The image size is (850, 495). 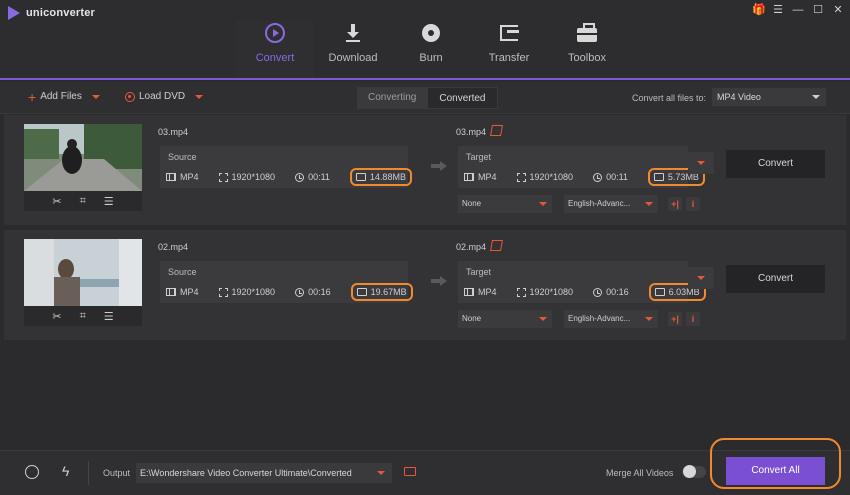 I want to click on source-file-name: 02.mp4, so click(x=173, y=247).